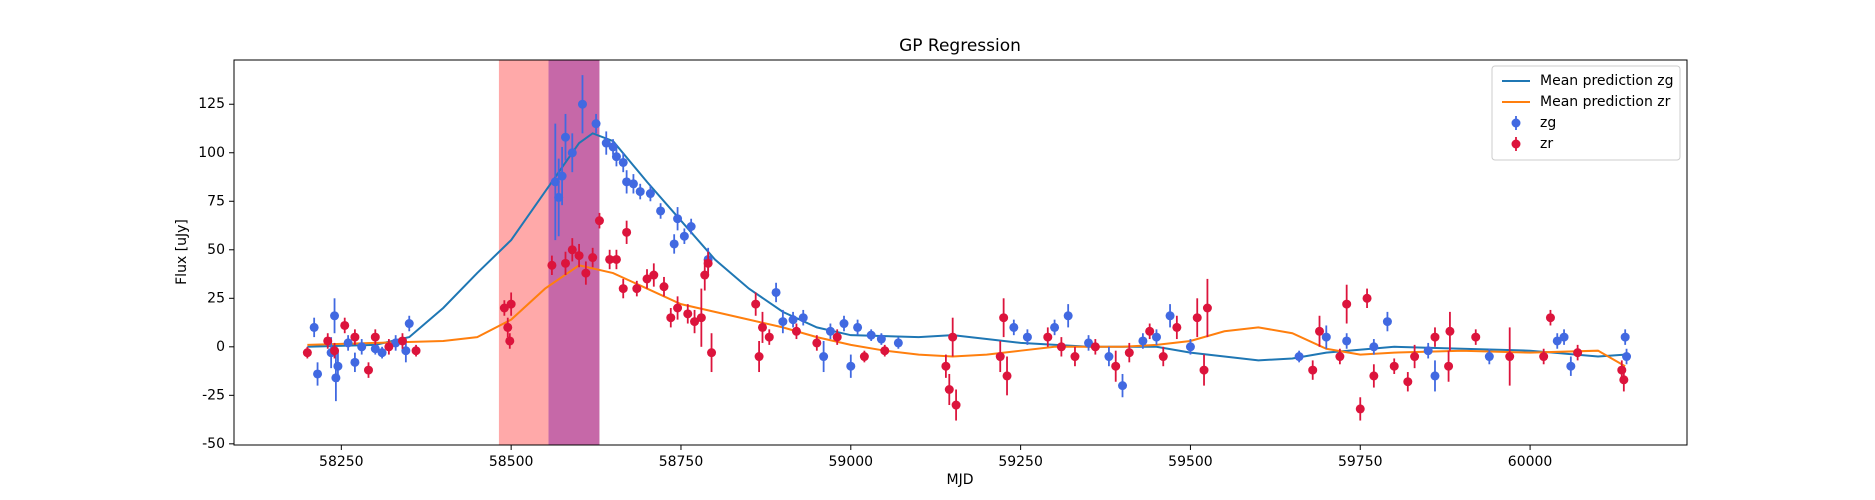  Describe the element at coordinates (182, 252) in the screenshot. I see `y-axis-label: Flux [uJy]` at that location.